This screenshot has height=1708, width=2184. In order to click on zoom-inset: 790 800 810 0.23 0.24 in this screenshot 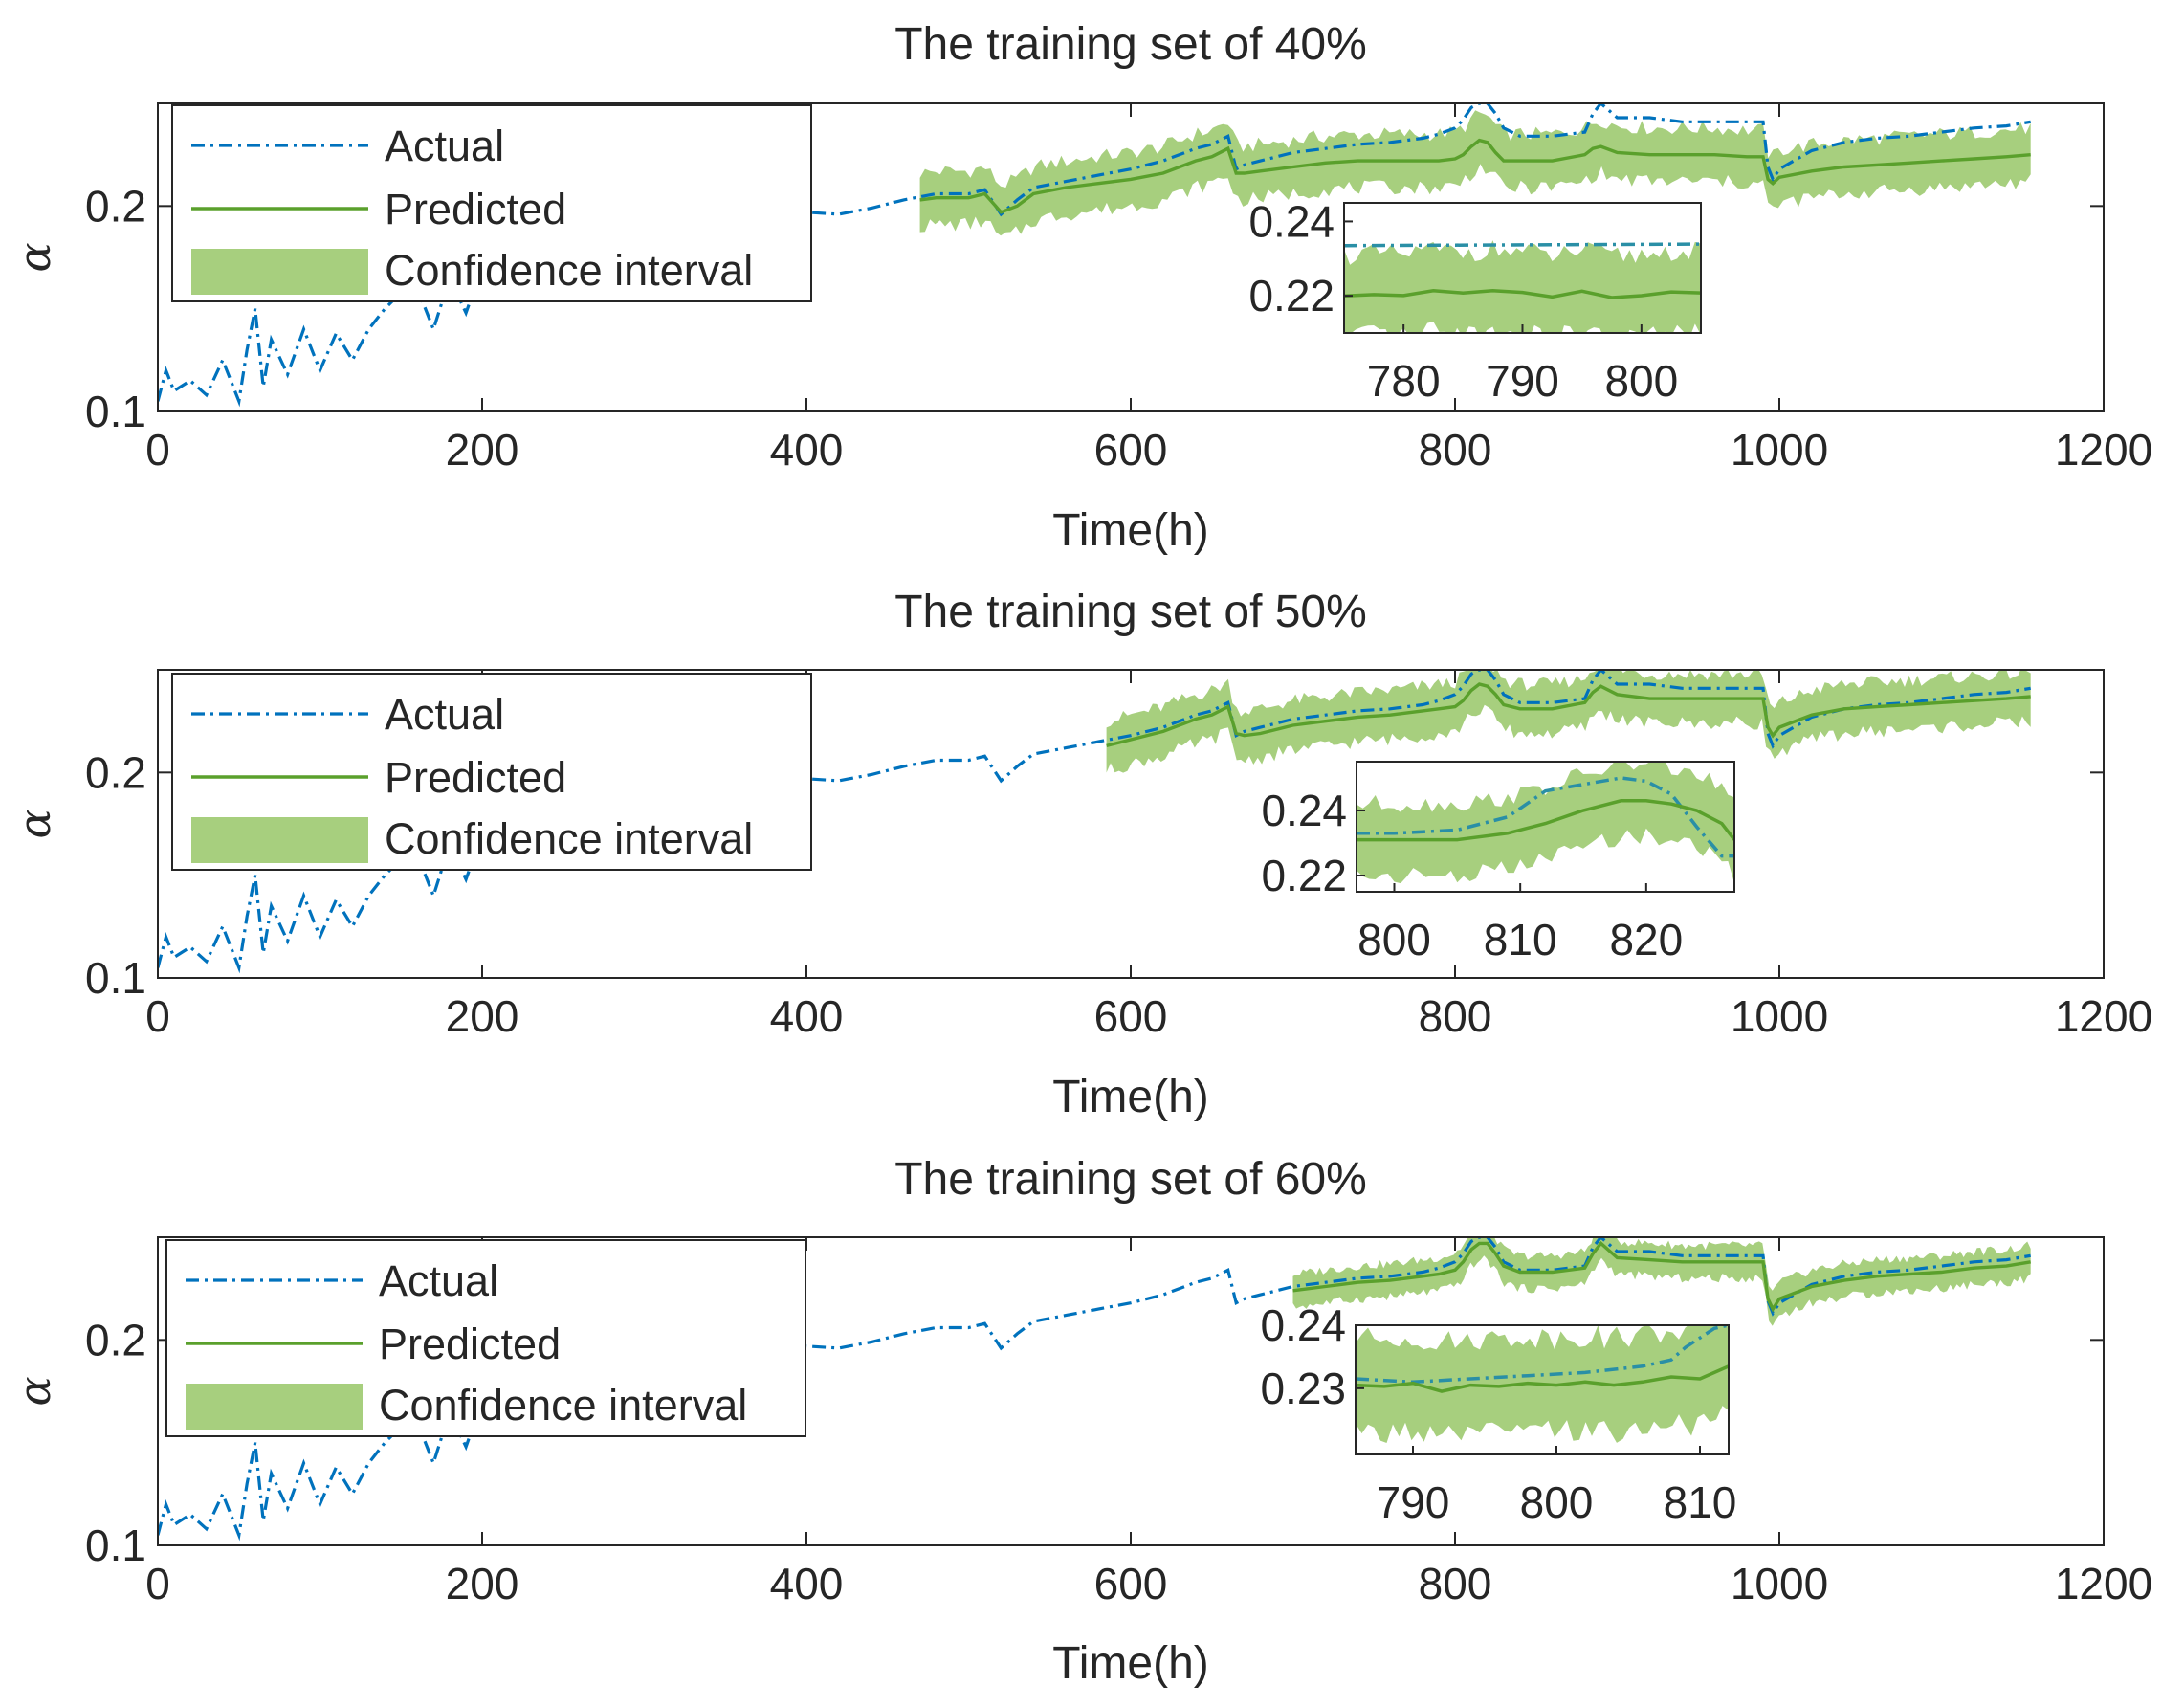, I will do `click(1498, 1414)`.